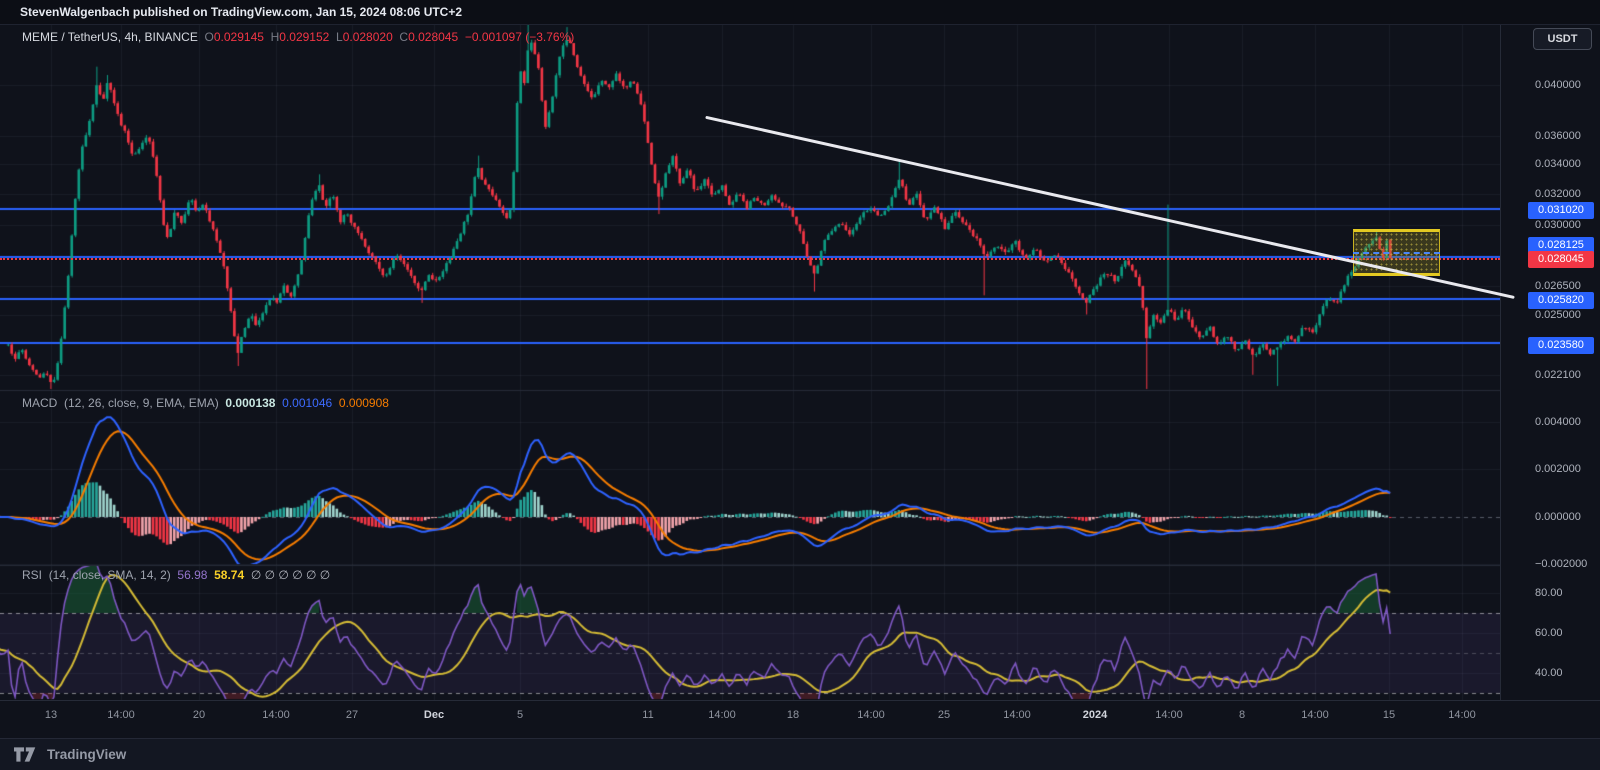 The width and height of the screenshot is (1600, 770). I want to click on time-axis-label: 27, so click(352, 715).